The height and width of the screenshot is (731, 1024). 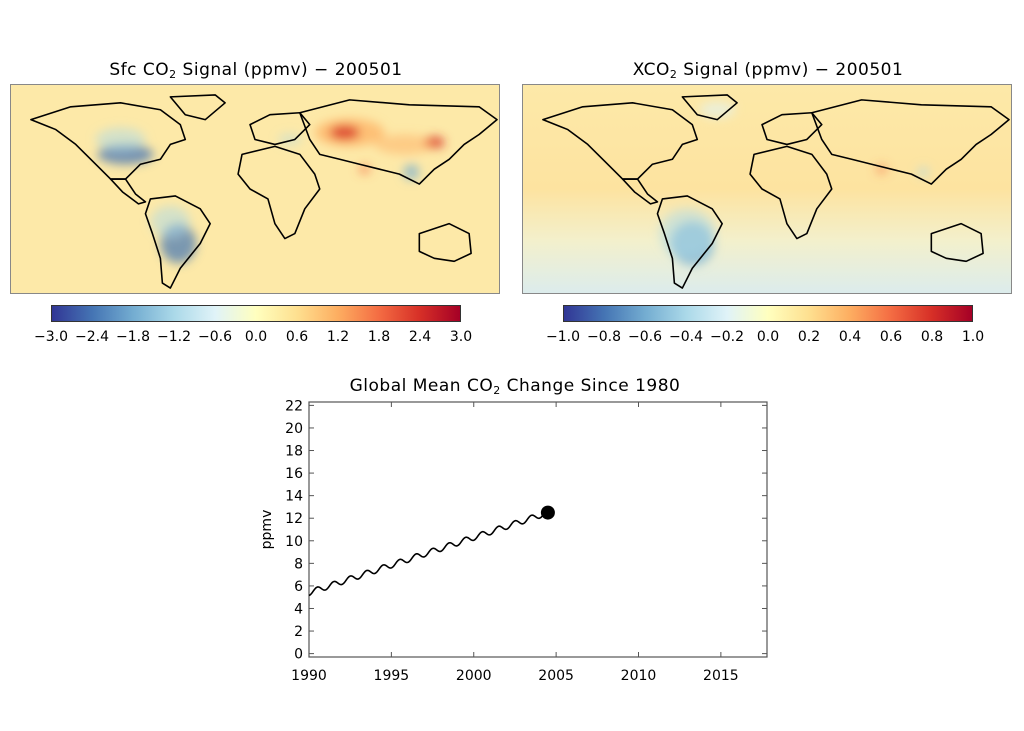 What do you see at coordinates (51, 337) in the screenshot?
I see `colorbar-tick-label: −3.0` at bounding box center [51, 337].